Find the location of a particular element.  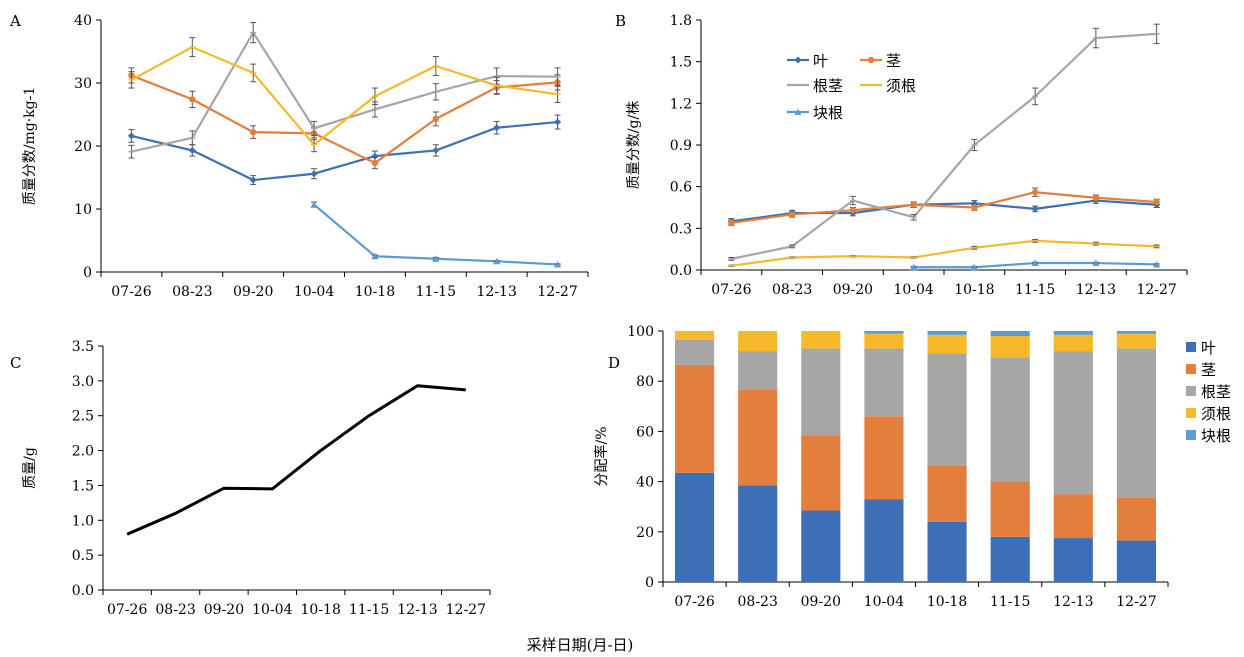

y-tick-label: 3.5 is located at coordinates (83, 347).